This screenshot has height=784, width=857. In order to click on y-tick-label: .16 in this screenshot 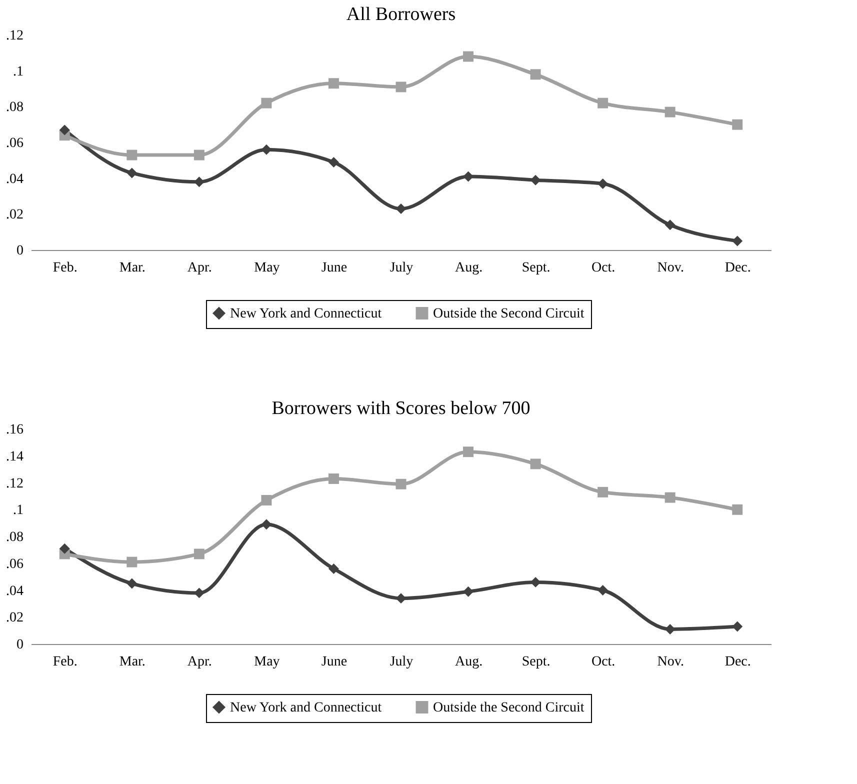, I will do `click(15, 430)`.